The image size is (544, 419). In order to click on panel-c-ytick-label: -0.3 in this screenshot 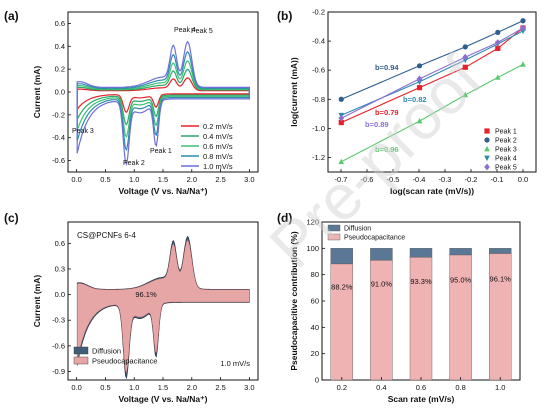, I will do `click(58, 320)`.